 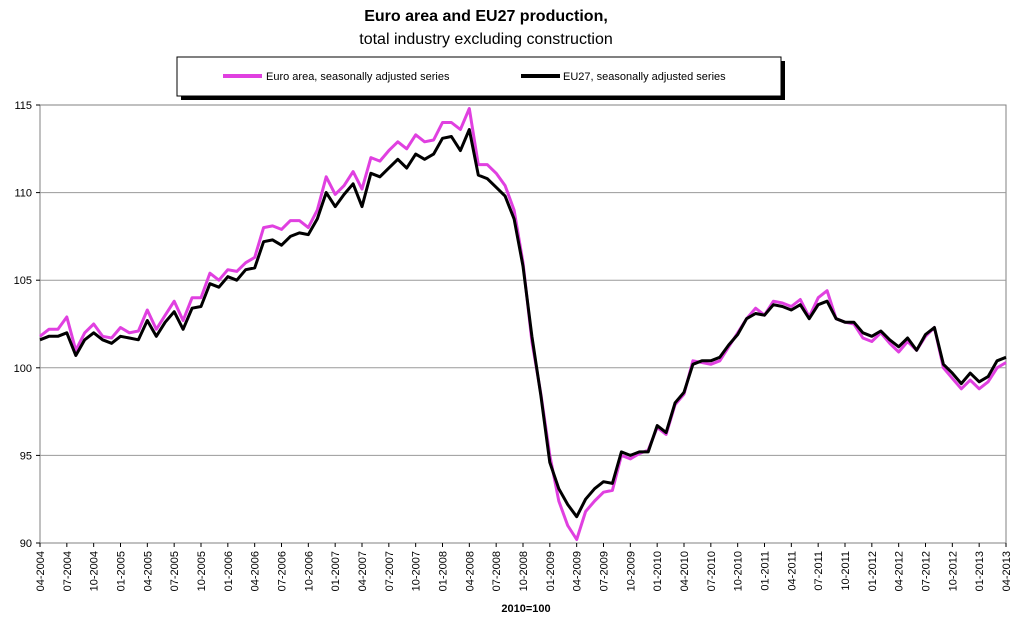 What do you see at coordinates (819, 571) in the screenshot?
I see `x-tick-label: 07-2011` at bounding box center [819, 571].